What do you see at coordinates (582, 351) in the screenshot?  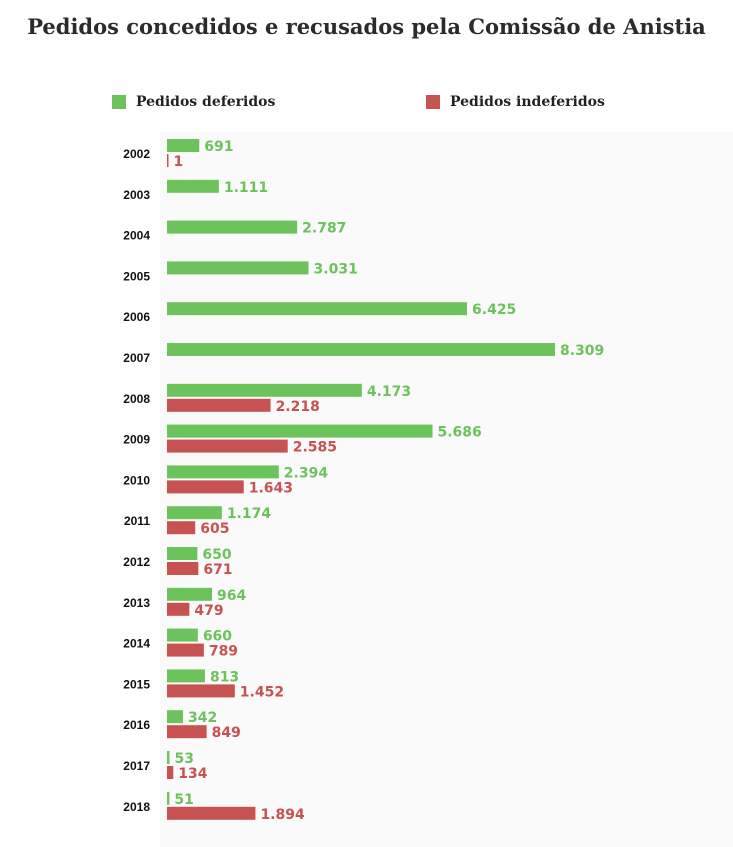 I see `value-label-deferidos: 8.309` at bounding box center [582, 351].